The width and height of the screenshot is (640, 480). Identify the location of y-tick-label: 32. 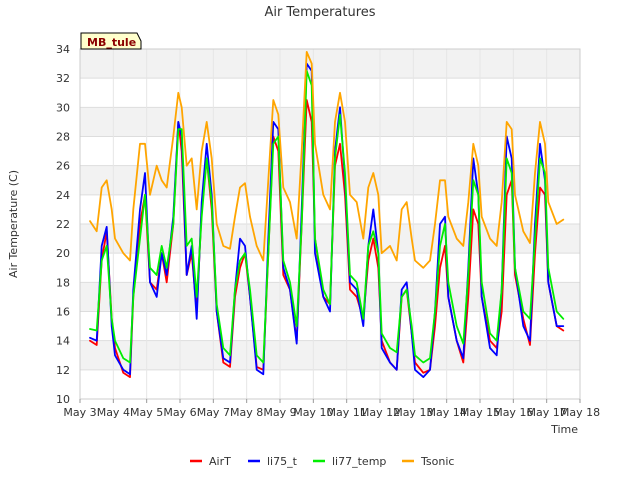
(63, 78).